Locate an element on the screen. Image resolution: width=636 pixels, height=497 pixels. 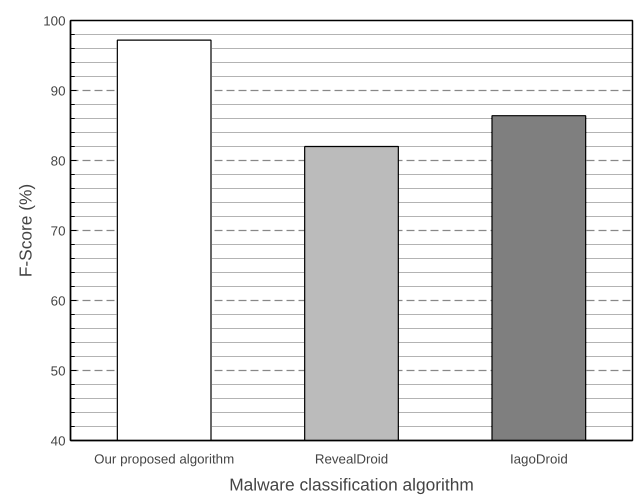
y-axis-title: F-Score (%) is located at coordinates (25, 231).